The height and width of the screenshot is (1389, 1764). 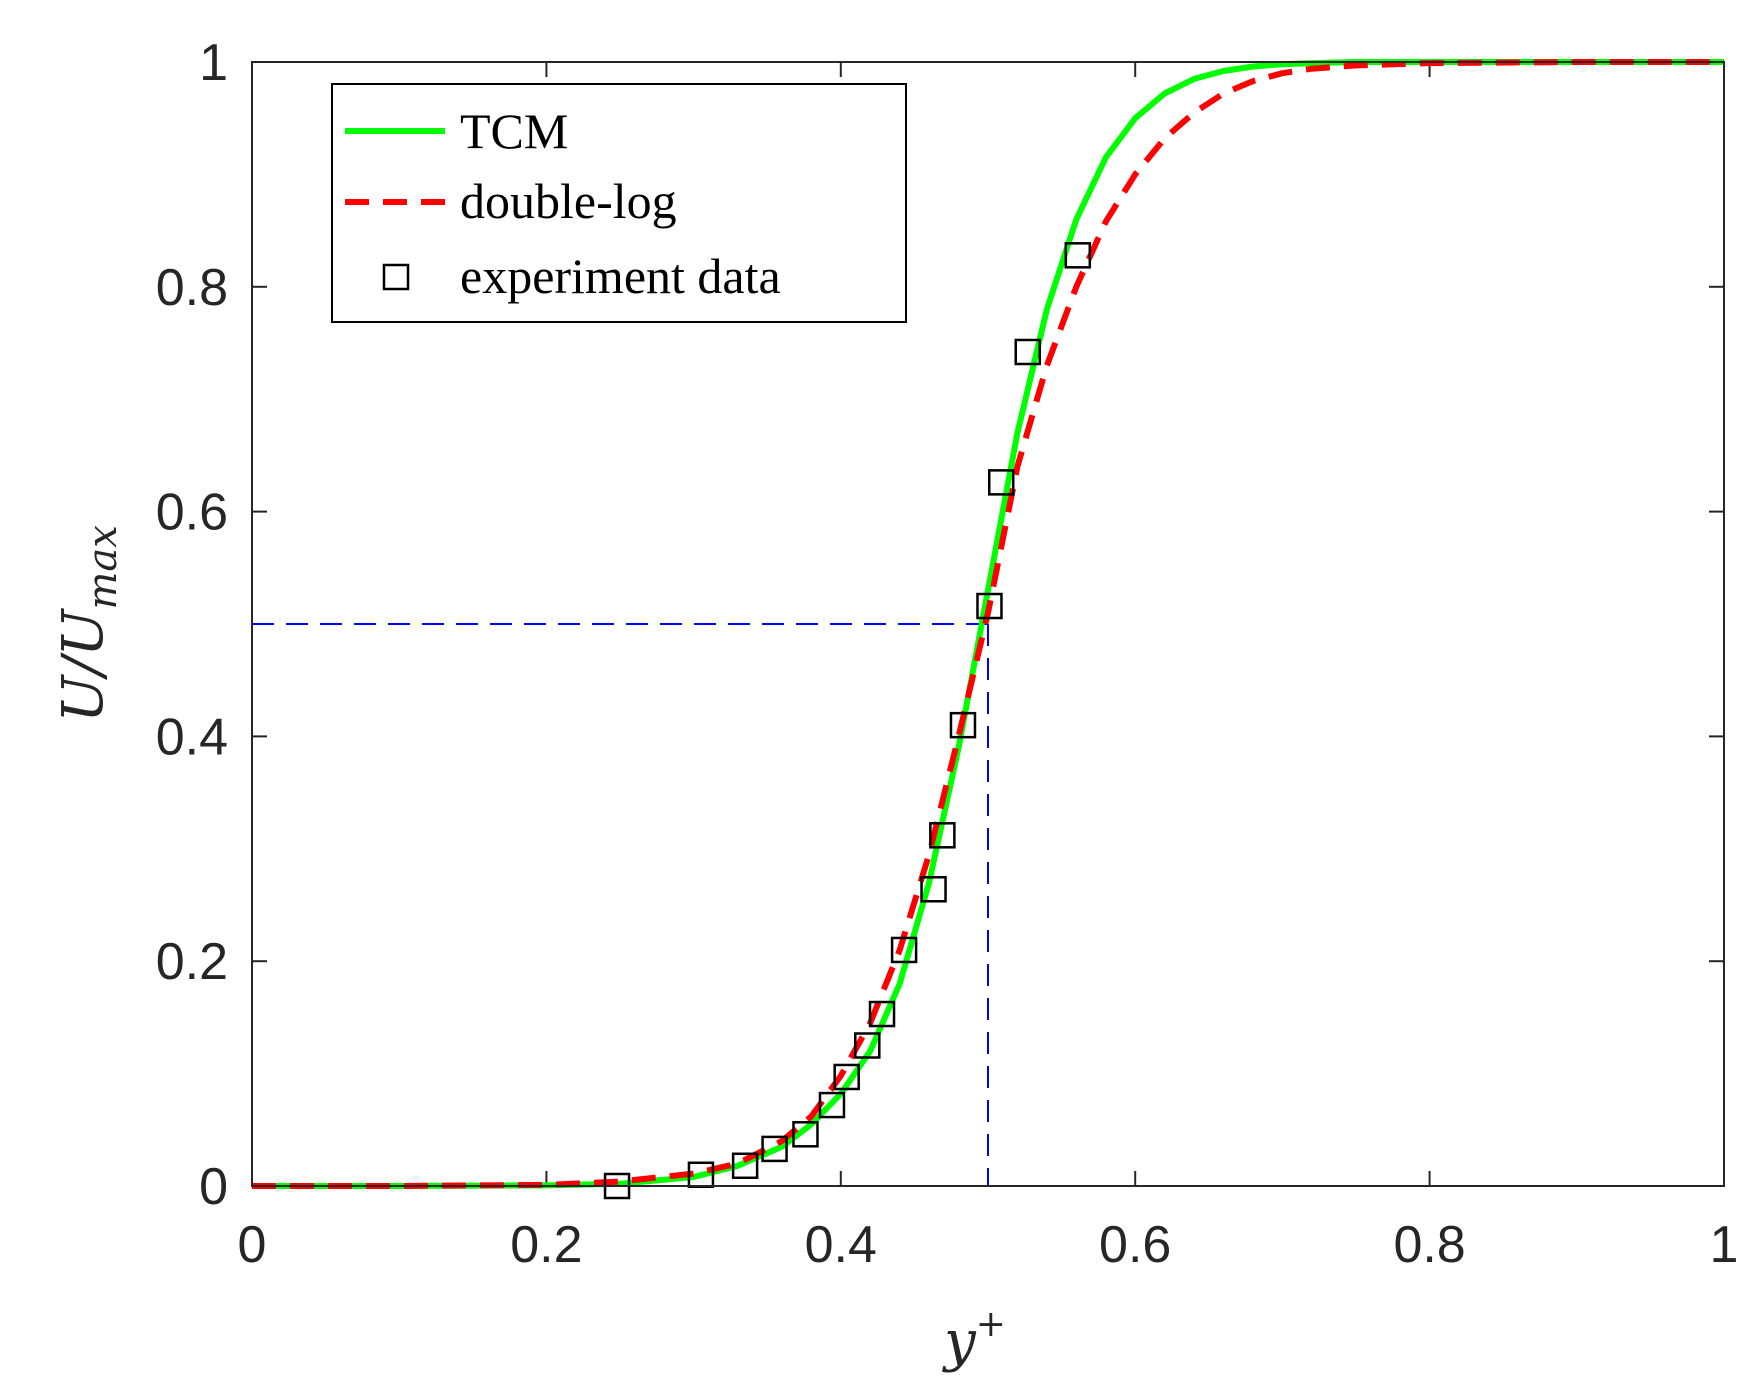 What do you see at coordinates (213, 63) in the screenshot?
I see `y-tick-label: 1` at bounding box center [213, 63].